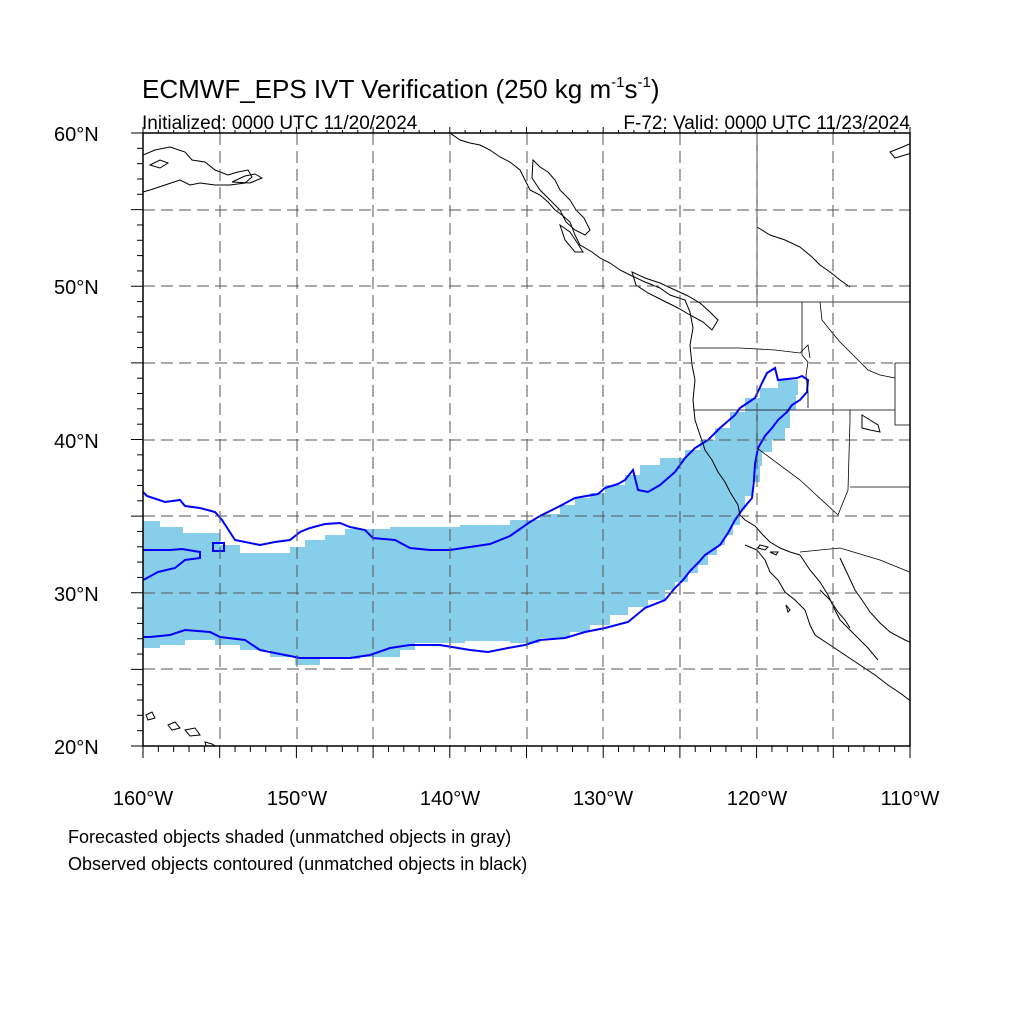  What do you see at coordinates (172, 564) in the screenshot?
I see `observed-contour-inner` at bounding box center [172, 564].